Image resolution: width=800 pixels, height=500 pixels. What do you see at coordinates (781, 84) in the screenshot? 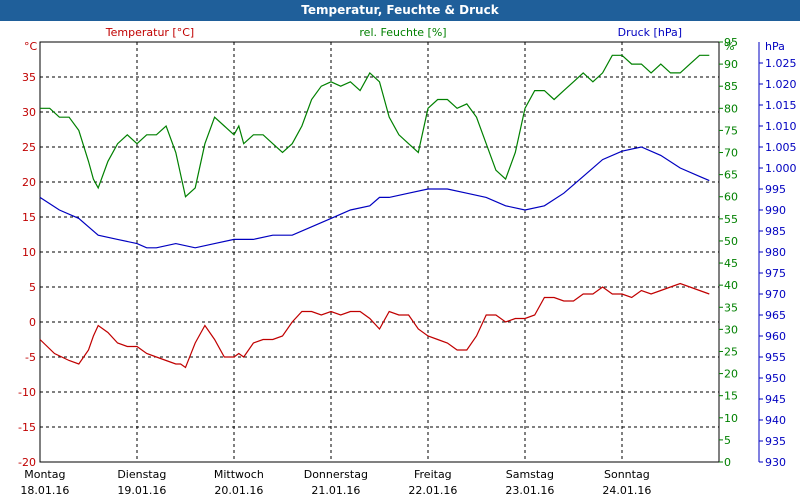
I see `pres-tick-label: 1.020` at bounding box center [781, 84].